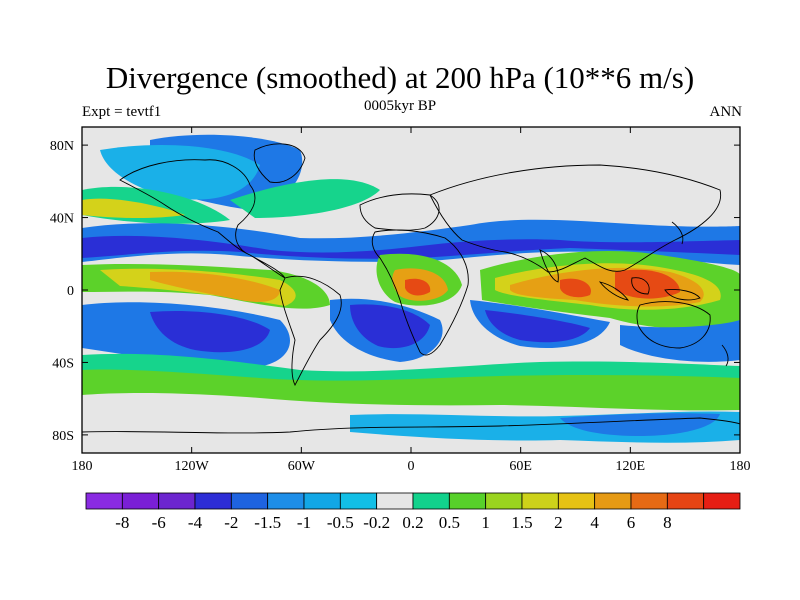  I want to click on coast-south-america, so click(310, 330).